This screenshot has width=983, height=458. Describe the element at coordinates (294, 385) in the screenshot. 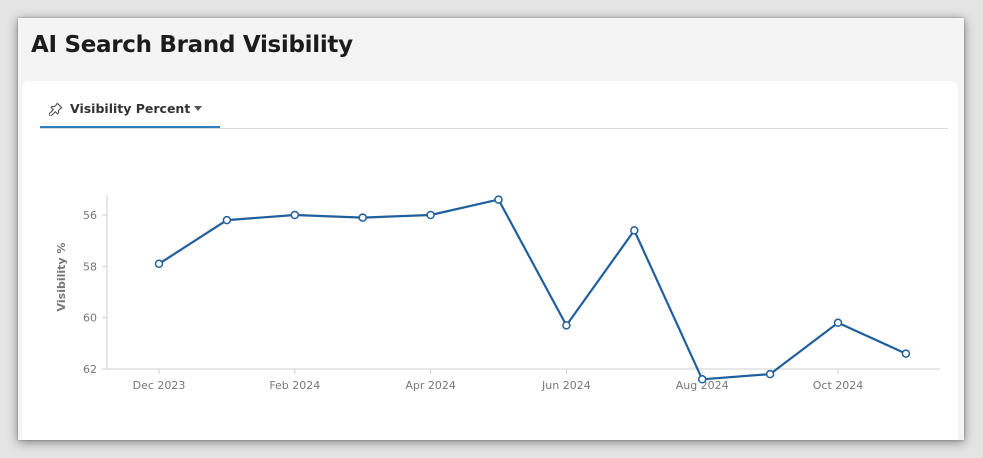

I see `x-tick-label: Feb 2024` at that location.